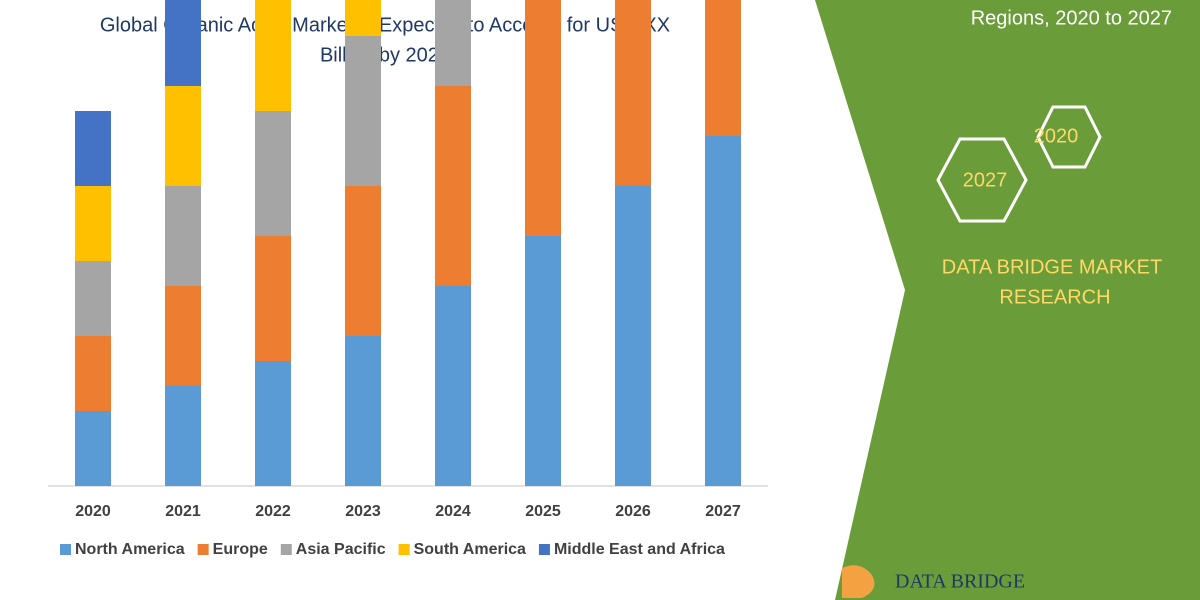  Describe the element at coordinates (639, 549) in the screenshot. I see `legend-label: Middle East and Africa` at that location.